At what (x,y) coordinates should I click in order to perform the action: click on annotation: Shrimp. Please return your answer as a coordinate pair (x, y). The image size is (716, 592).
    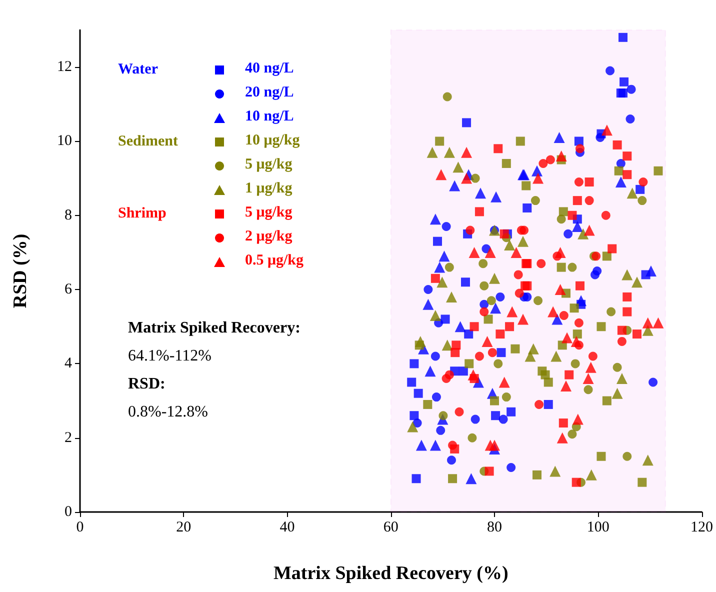
    Looking at the image, I should click on (142, 214).